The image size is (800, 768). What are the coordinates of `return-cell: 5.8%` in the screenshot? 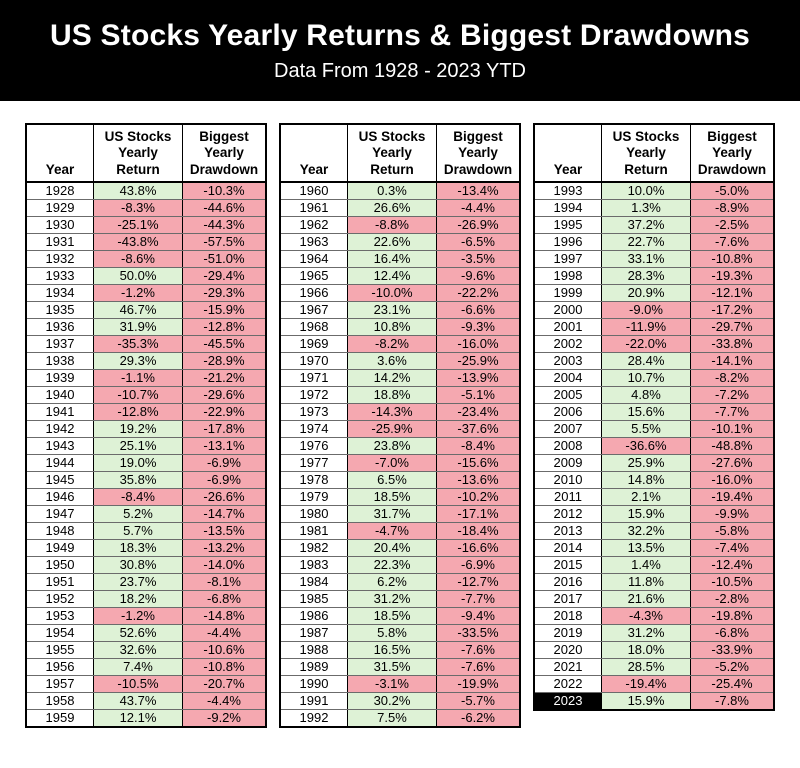 It's located at (392, 633).